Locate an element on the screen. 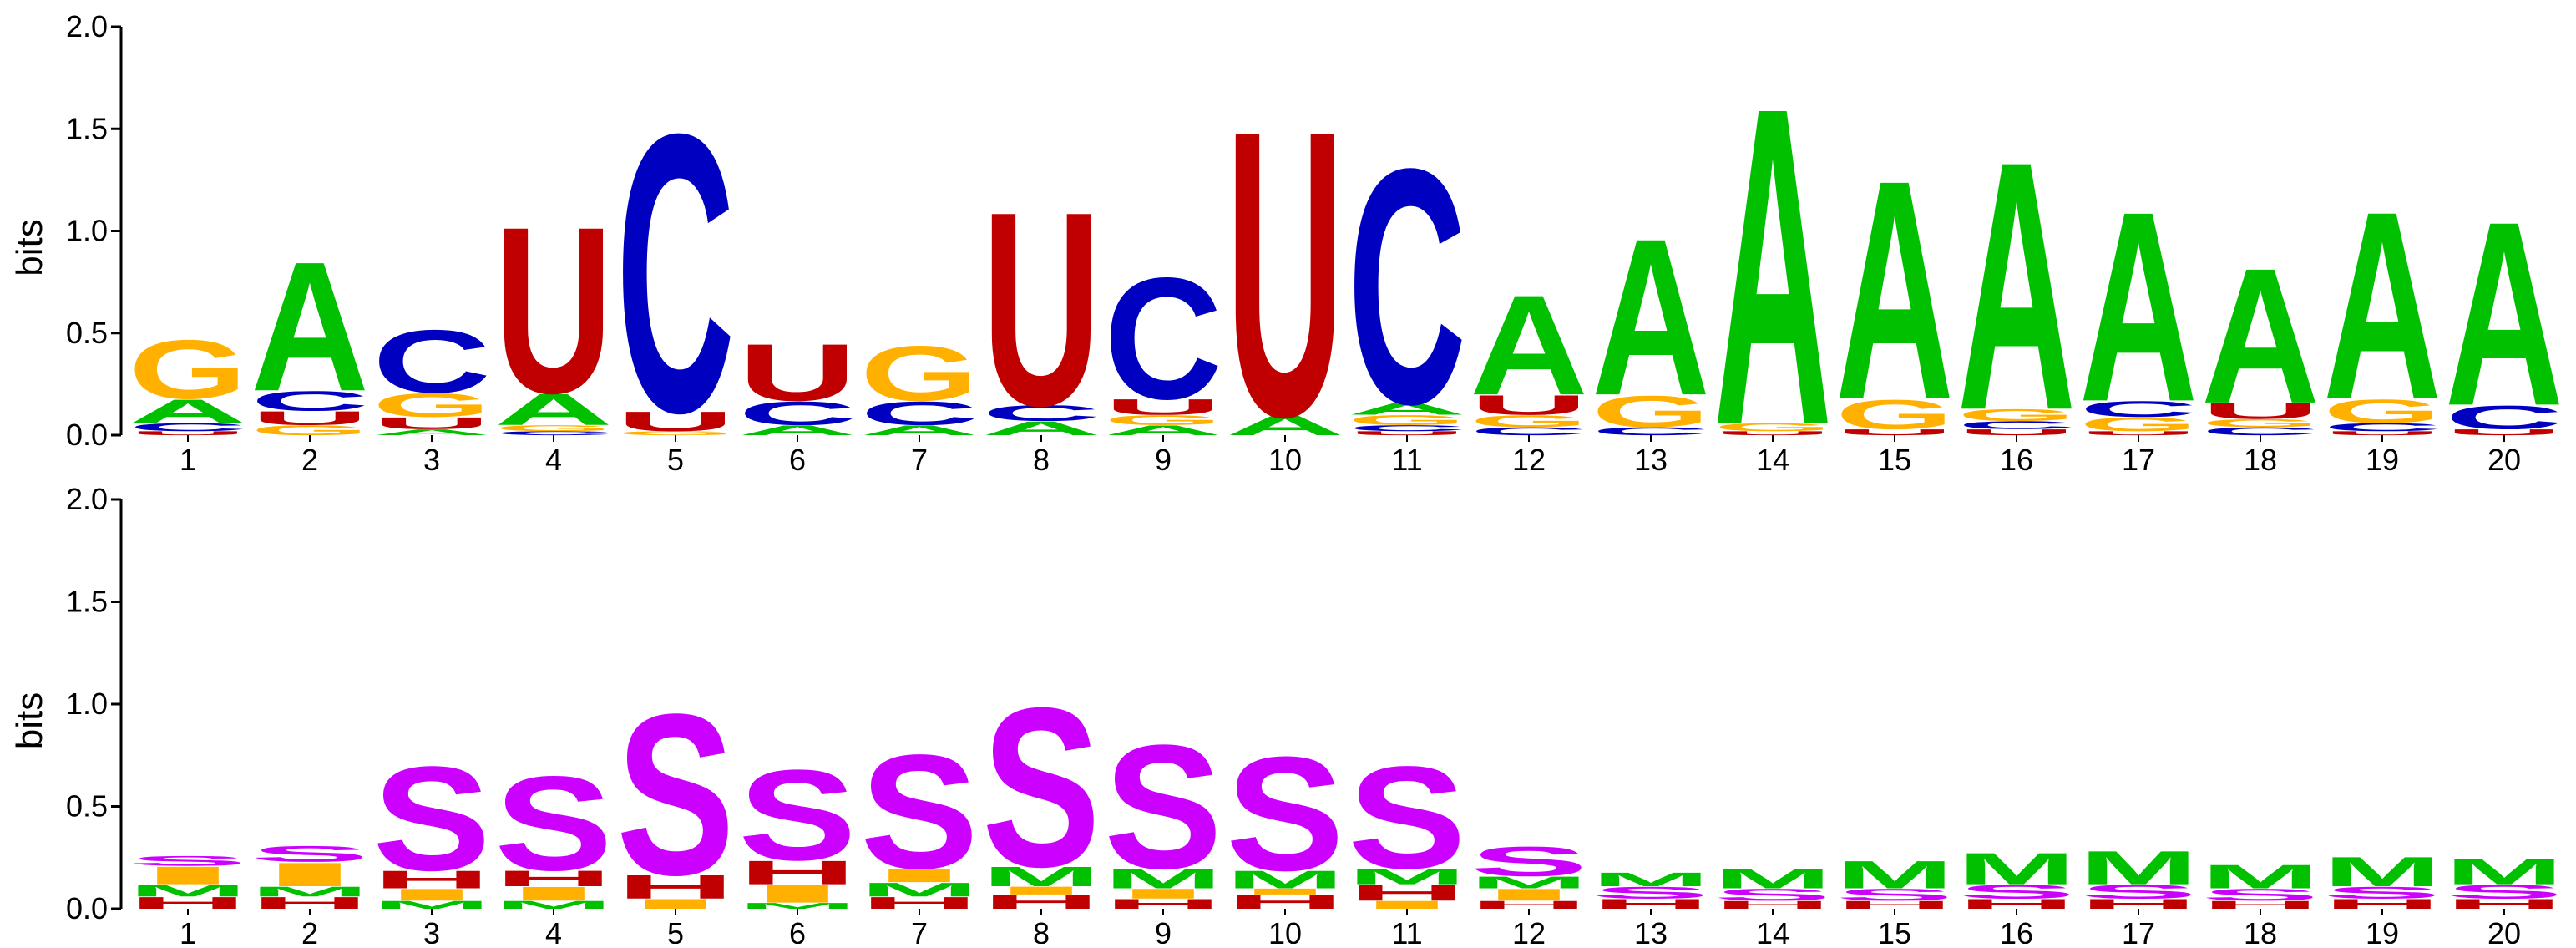 This screenshot has height=948, width=2576. x-tick-label: 17 is located at coordinates (2138, 930).